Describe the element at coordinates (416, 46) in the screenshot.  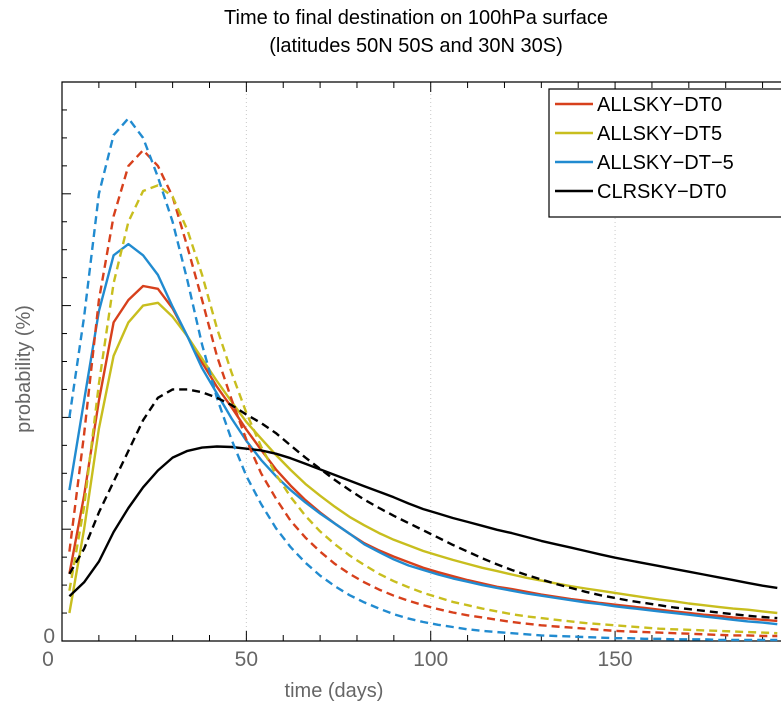
I see `chart-subtitle: (latitudes 50N 50S and 30N 30S)` at that location.